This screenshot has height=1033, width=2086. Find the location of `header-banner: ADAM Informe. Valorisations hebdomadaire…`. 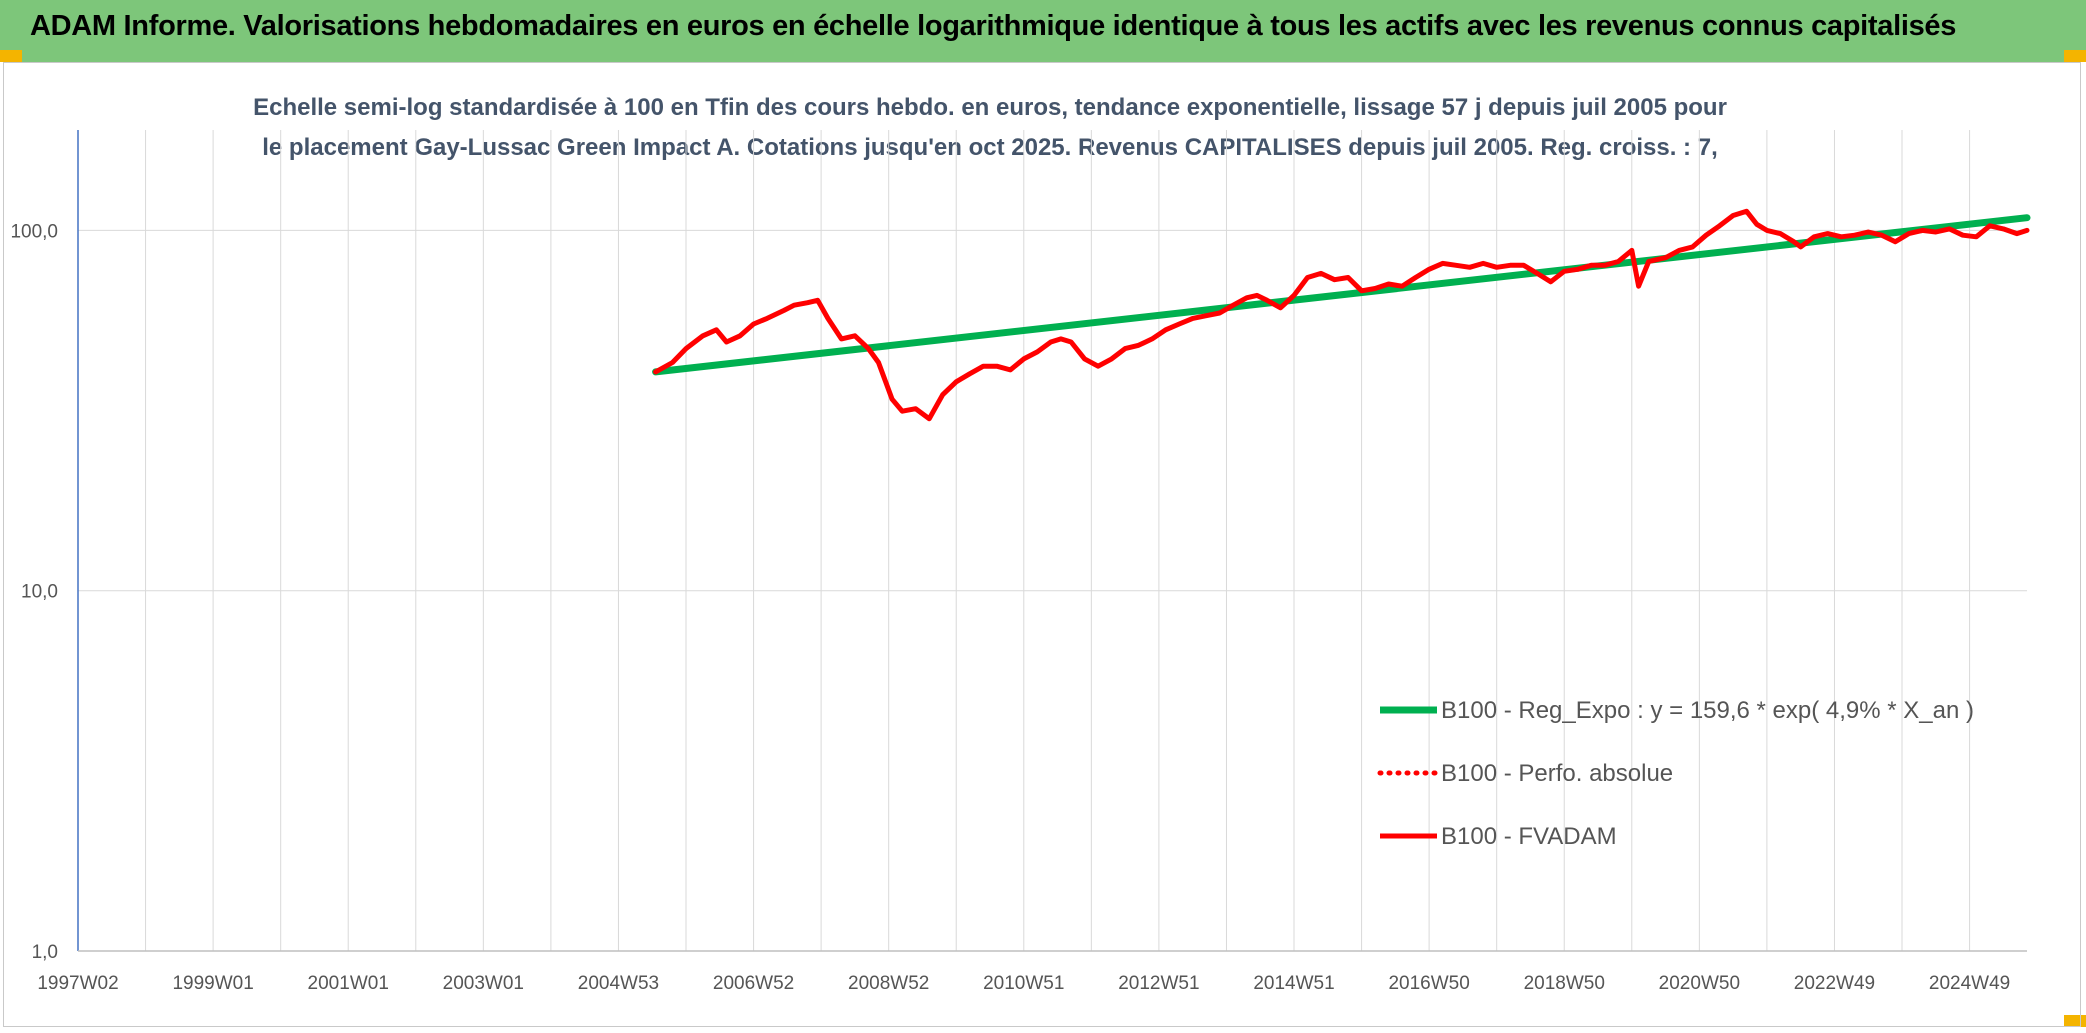

header-banner: ADAM Informe. Valorisations hebdomadaire… is located at coordinates (1043, 31).